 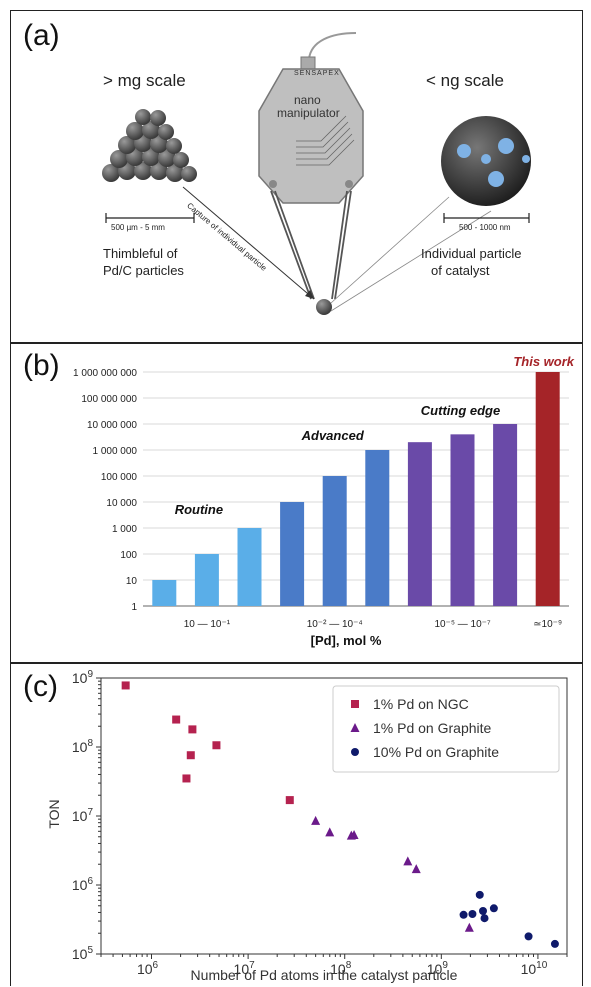 I want to click on bar-annotation: Advanced, so click(x=333, y=435).